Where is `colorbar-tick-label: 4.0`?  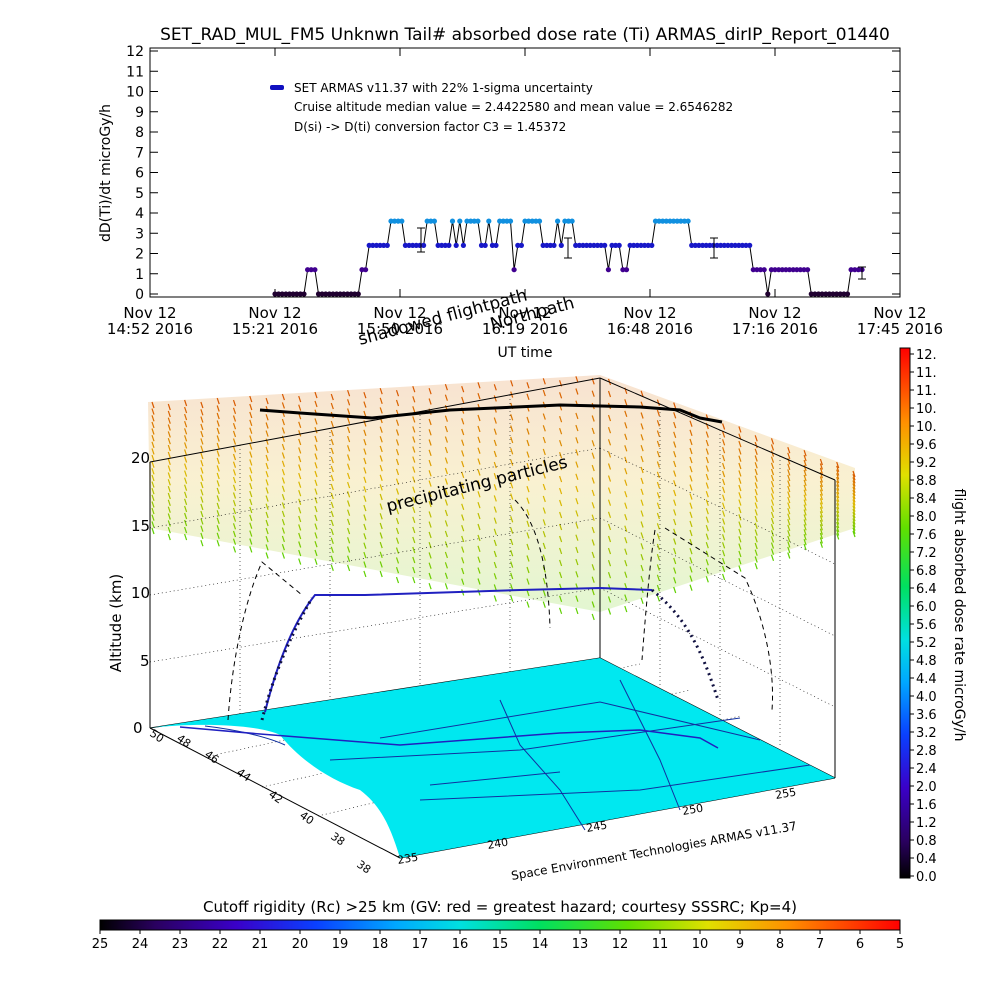
colorbar-tick-label: 4.0 is located at coordinates (926, 697).